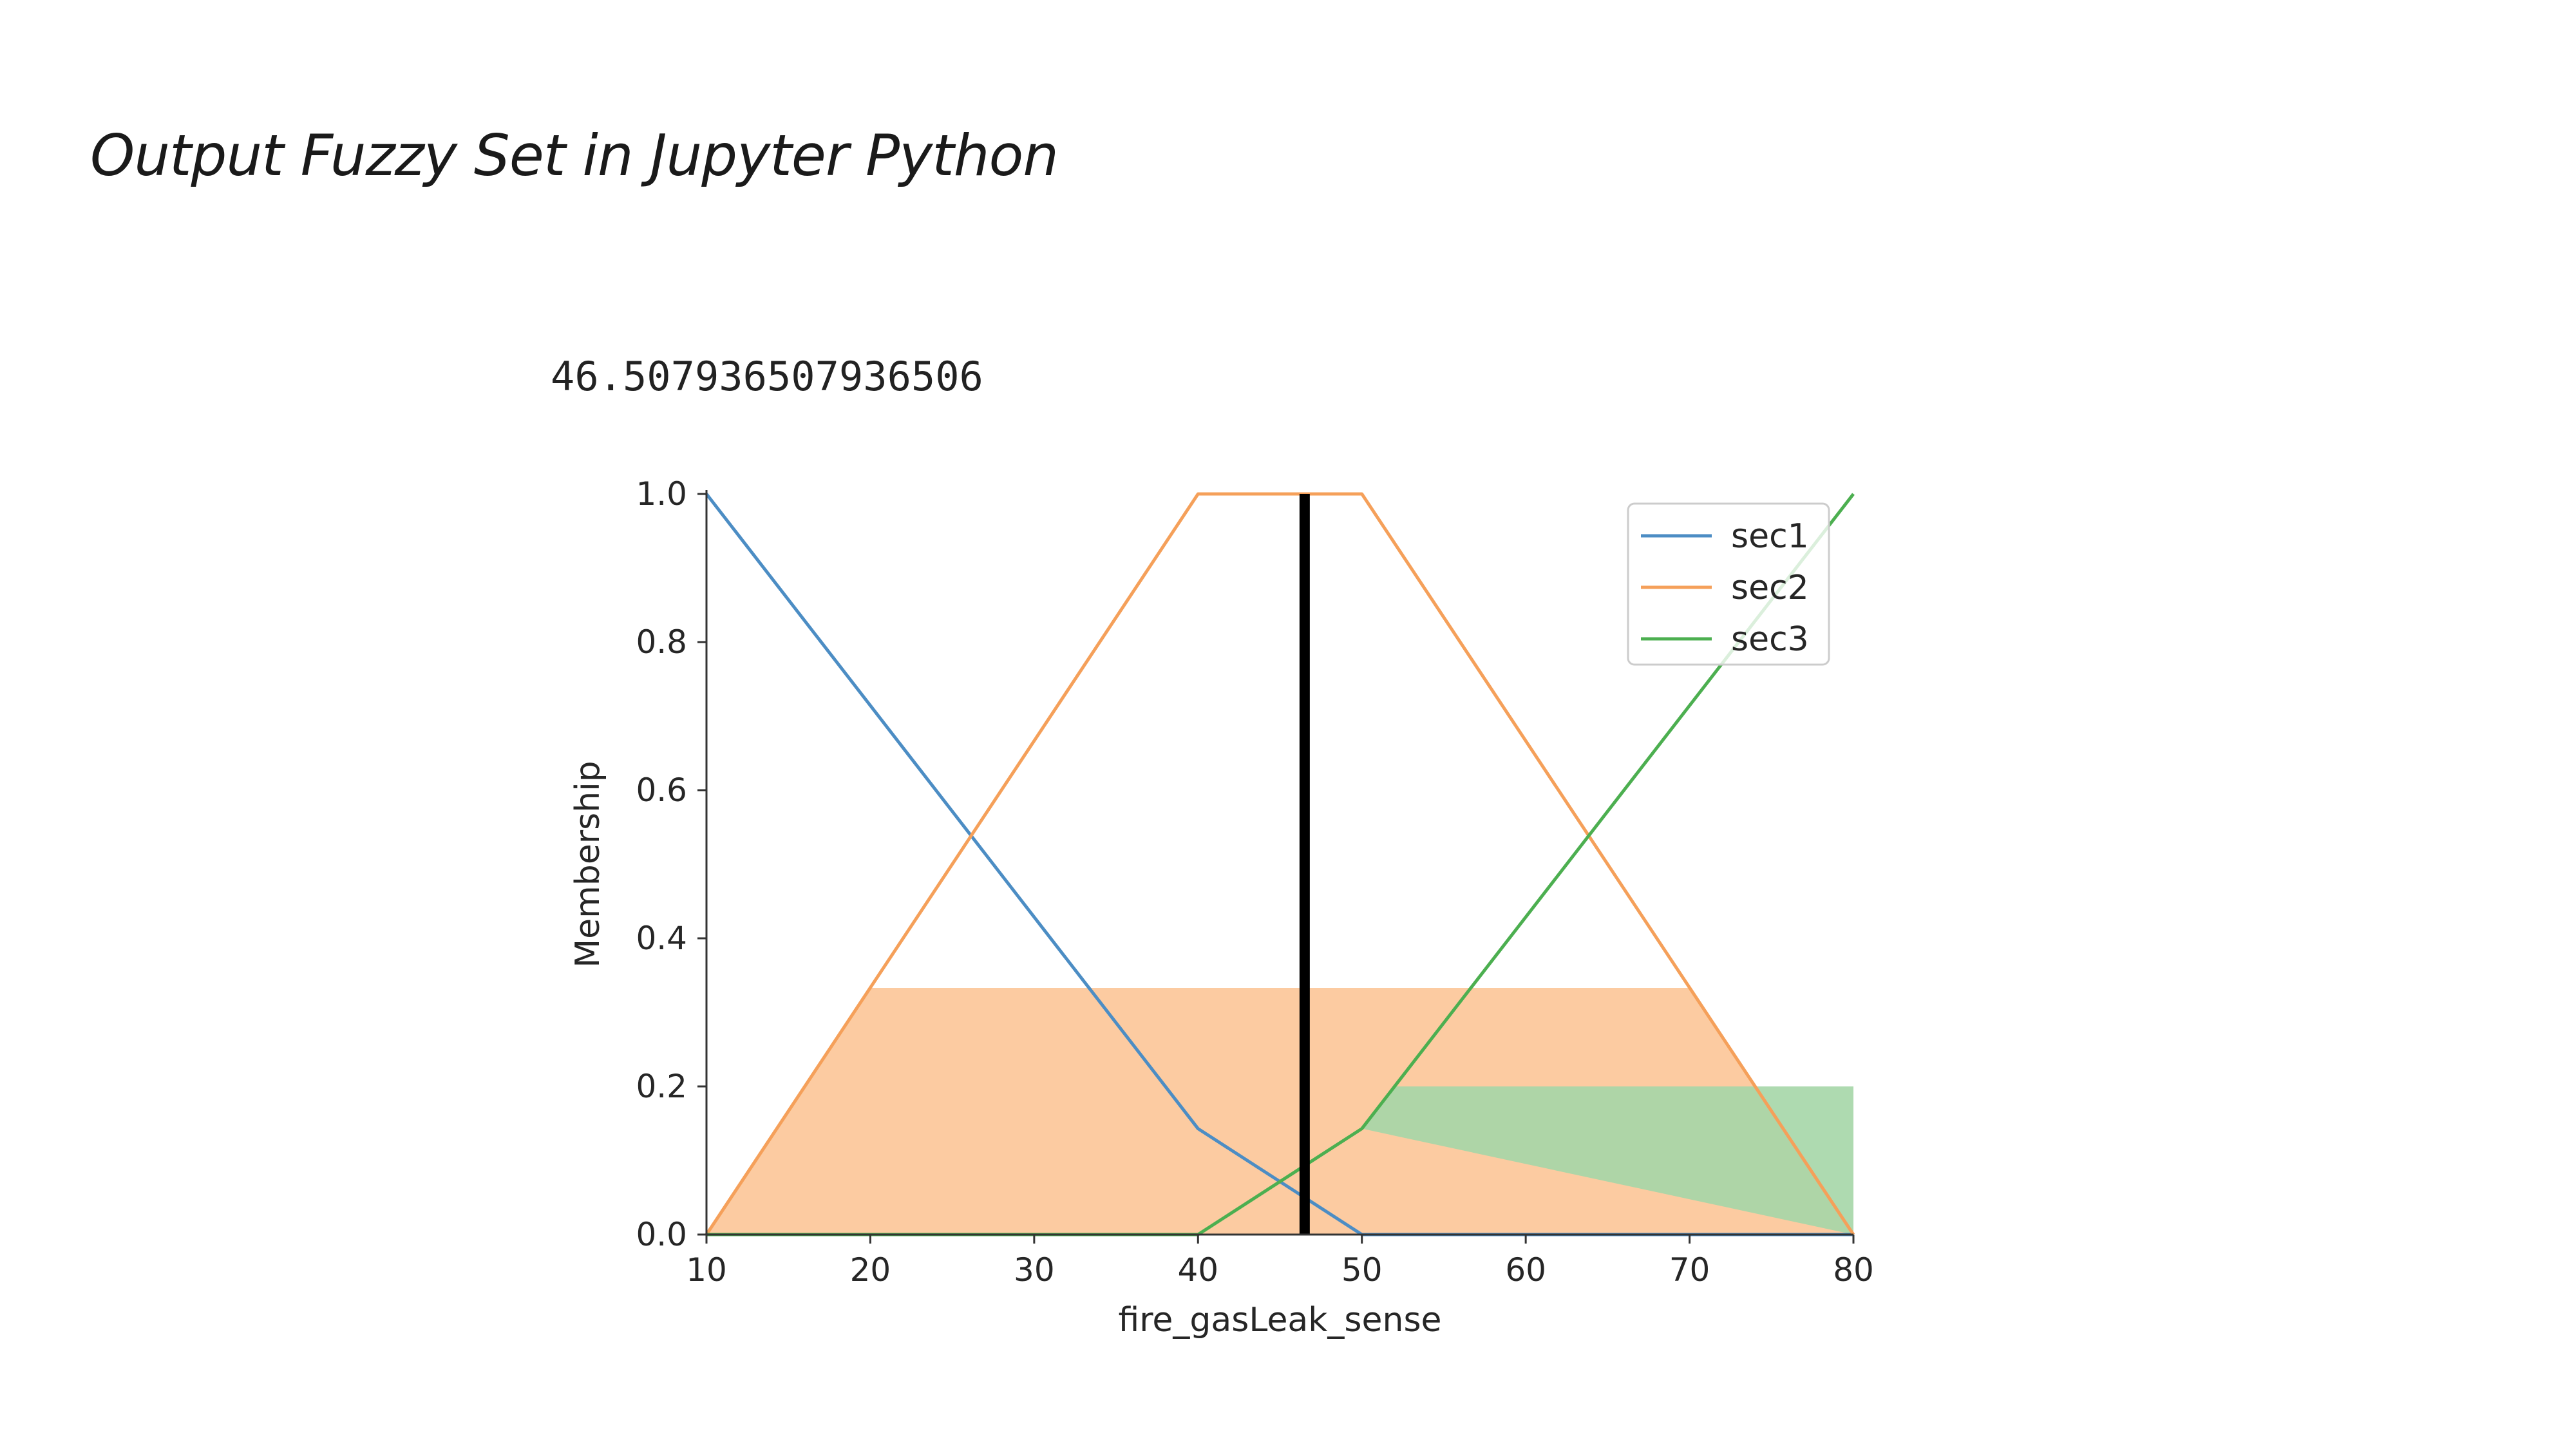 The width and height of the screenshot is (2576, 1449). Describe the element at coordinates (661, 1234) in the screenshot. I see `y-tick-label: 0.0` at that location.